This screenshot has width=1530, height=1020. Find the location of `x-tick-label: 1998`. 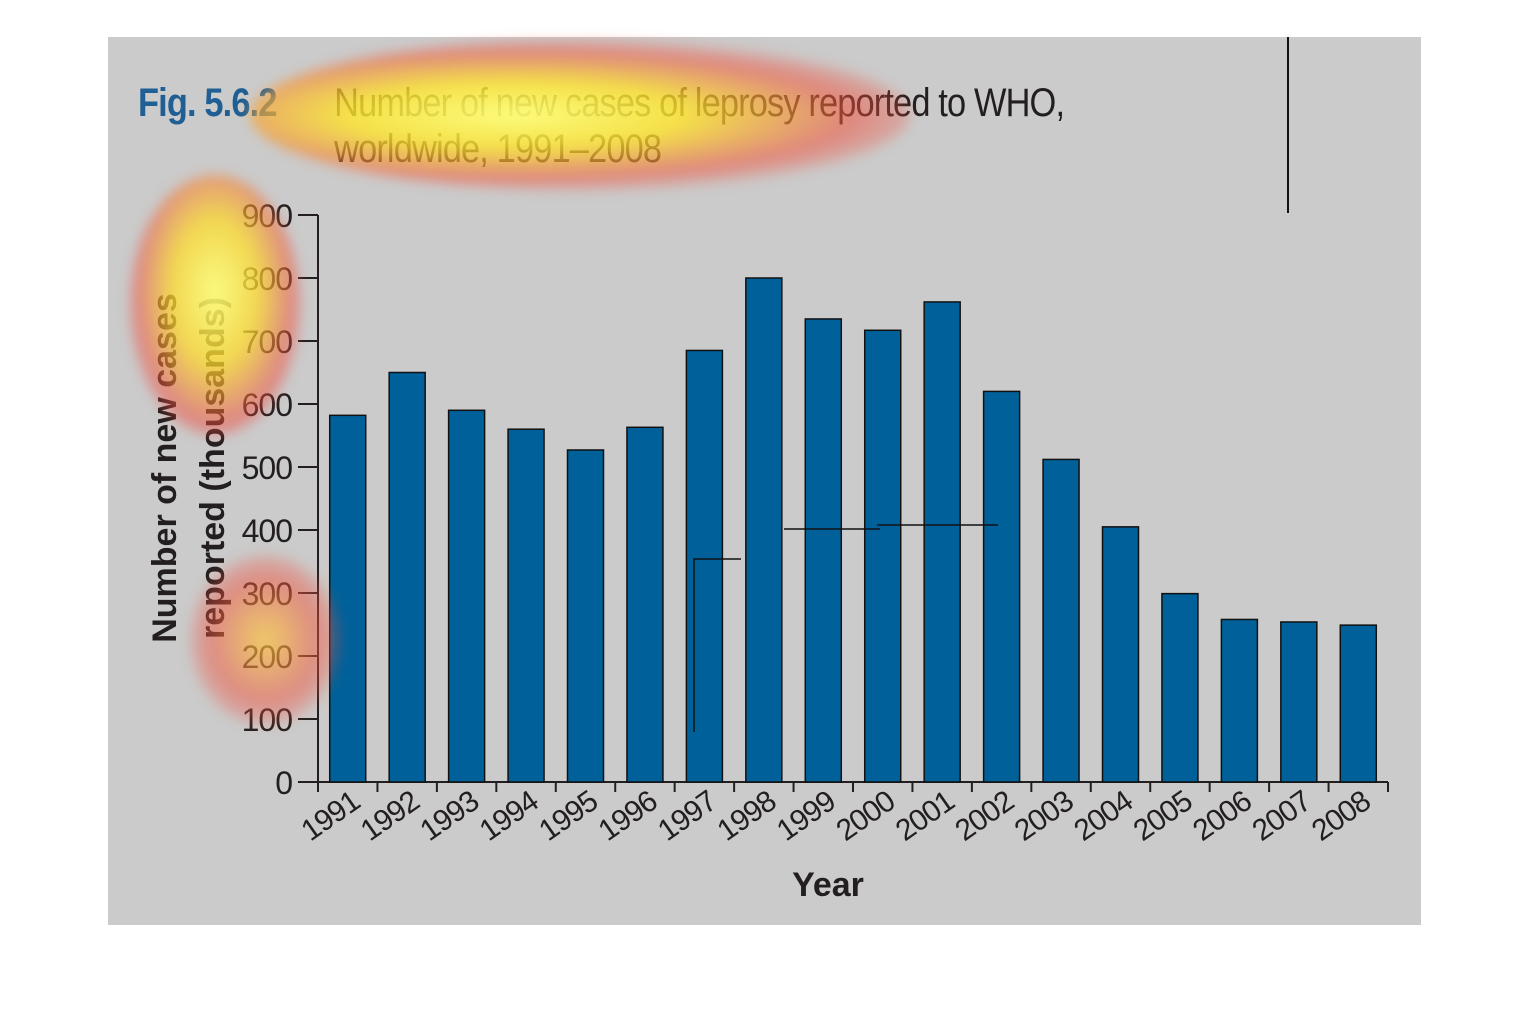

x-tick-label: 1998 is located at coordinates (747, 816).